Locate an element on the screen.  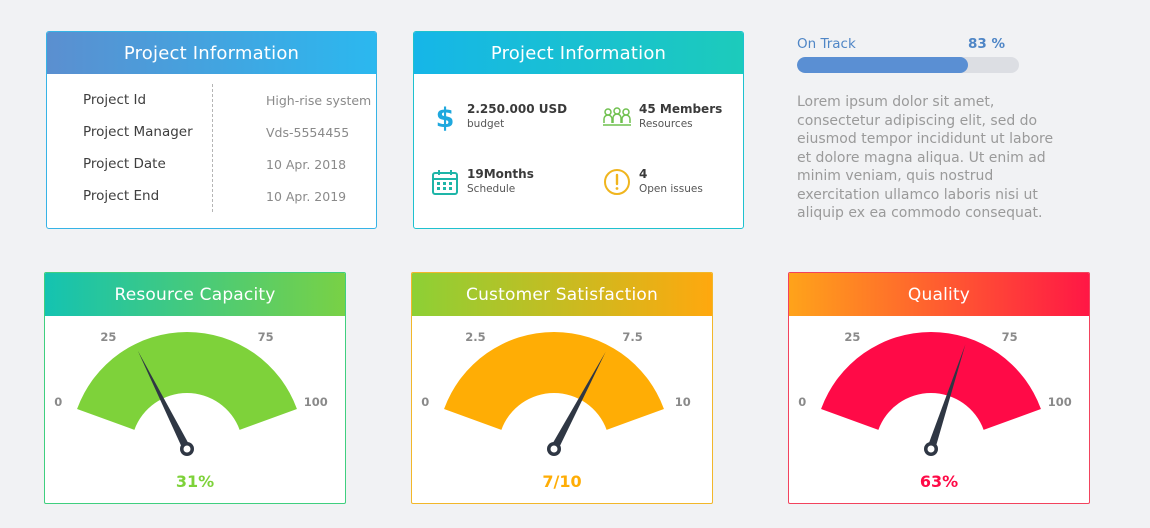
info-value: High-rise system is located at coordinates (319, 100).